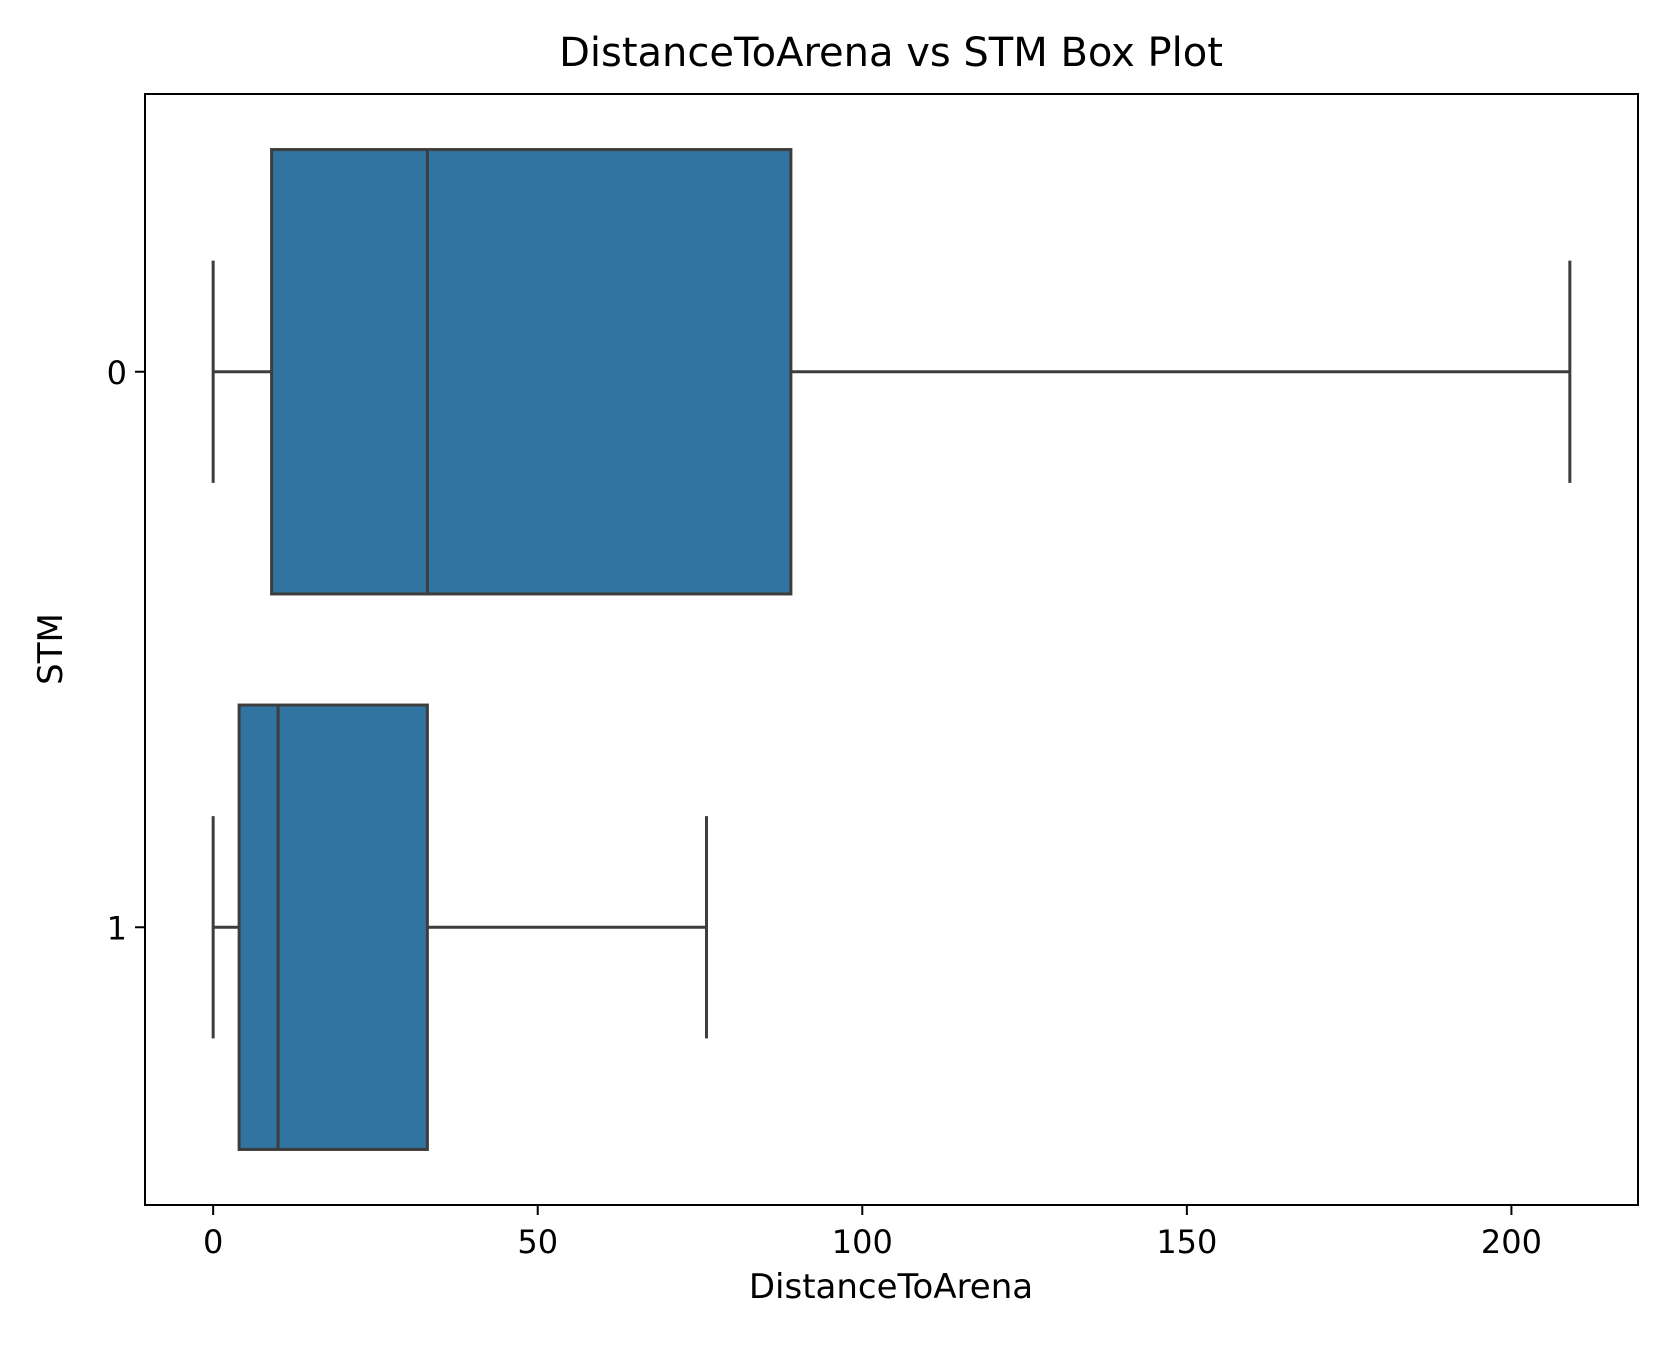 The width and height of the screenshot is (1662, 1361). Describe the element at coordinates (537, 1242) in the screenshot. I see `x-tick-label: 50` at that location.